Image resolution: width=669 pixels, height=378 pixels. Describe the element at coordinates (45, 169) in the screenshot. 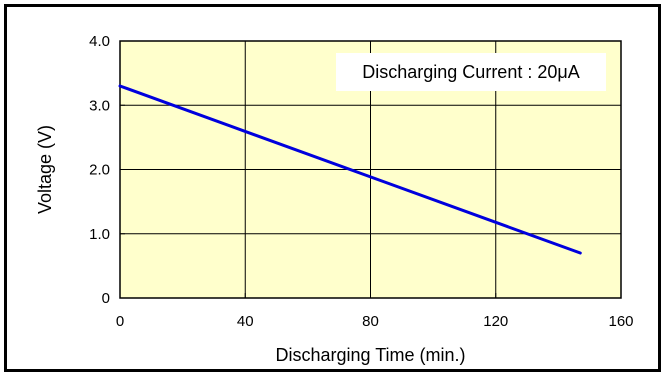

I see `y-axis-label: Voltage (V)` at that location.